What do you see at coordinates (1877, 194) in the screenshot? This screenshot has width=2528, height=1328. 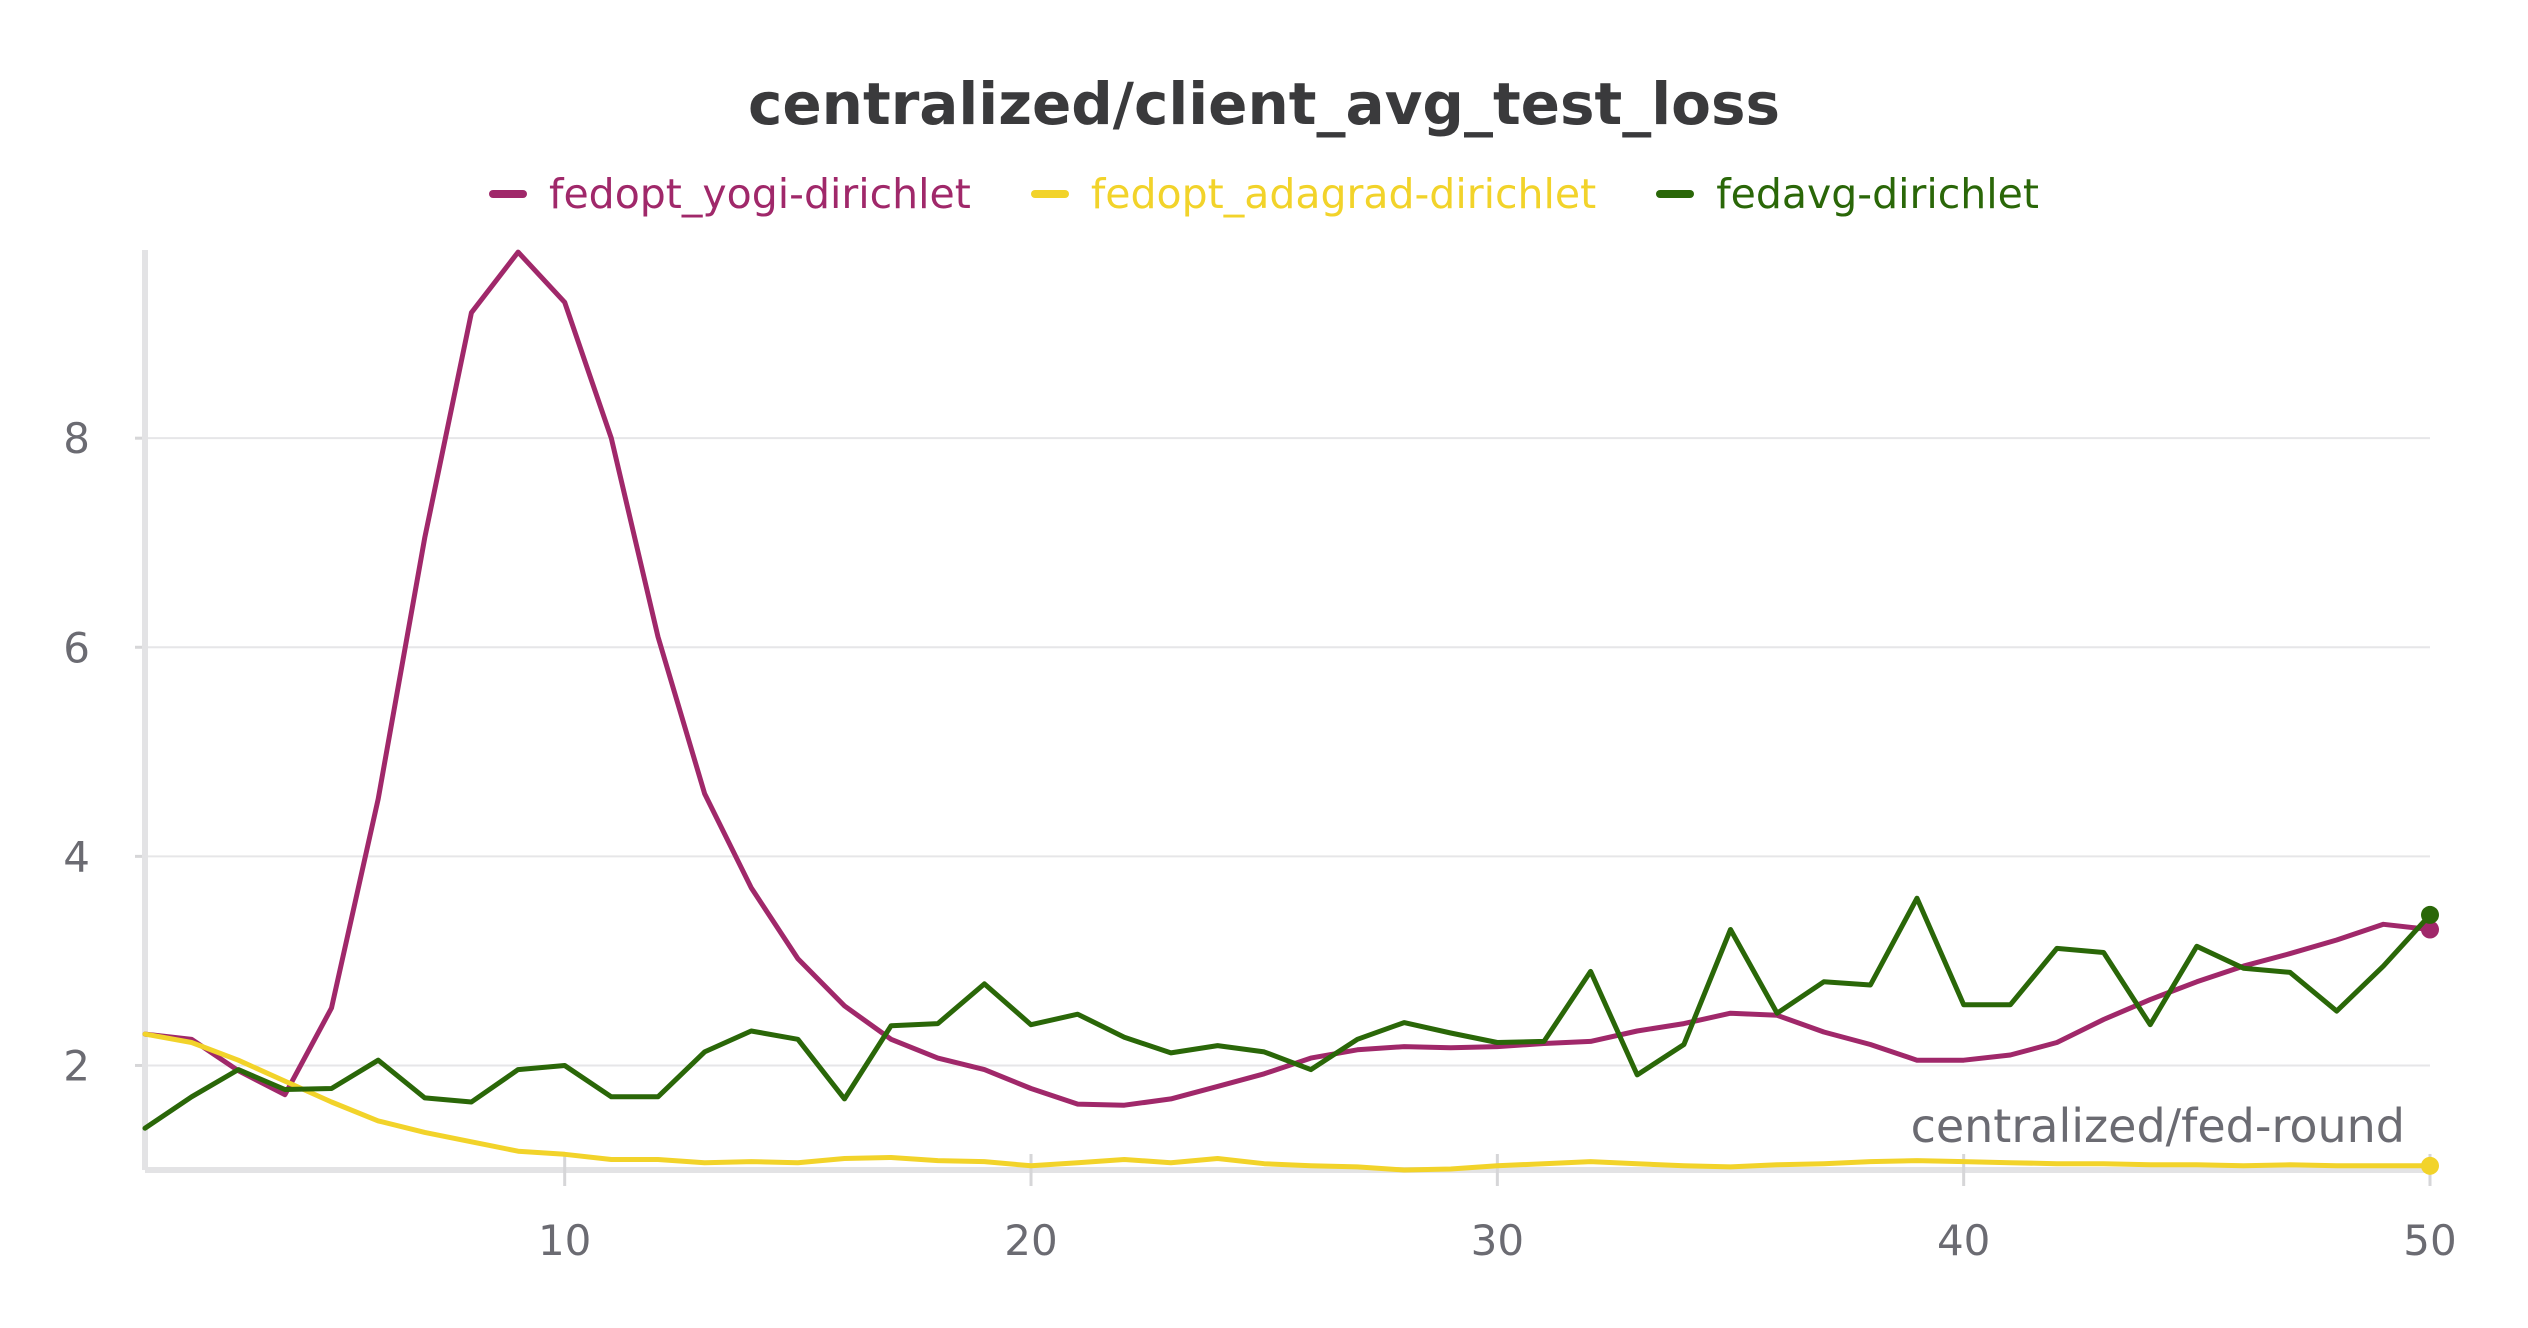 I see `legend-label: fedavg-dirichlet` at bounding box center [1877, 194].